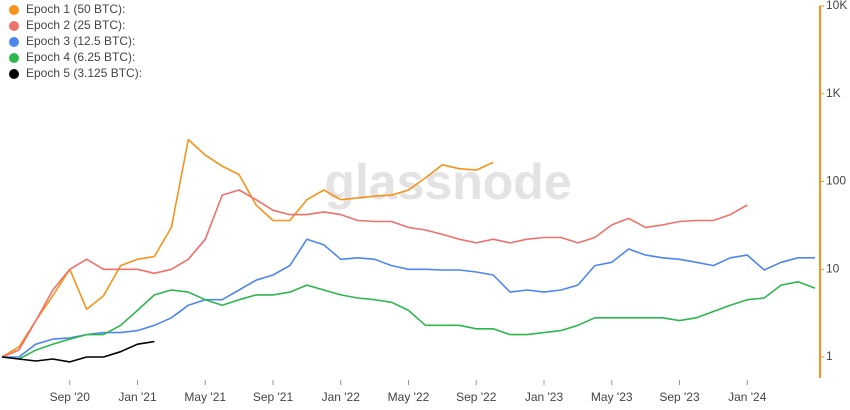  What do you see at coordinates (447, 182) in the screenshot?
I see `watermark: glassnode` at bounding box center [447, 182].